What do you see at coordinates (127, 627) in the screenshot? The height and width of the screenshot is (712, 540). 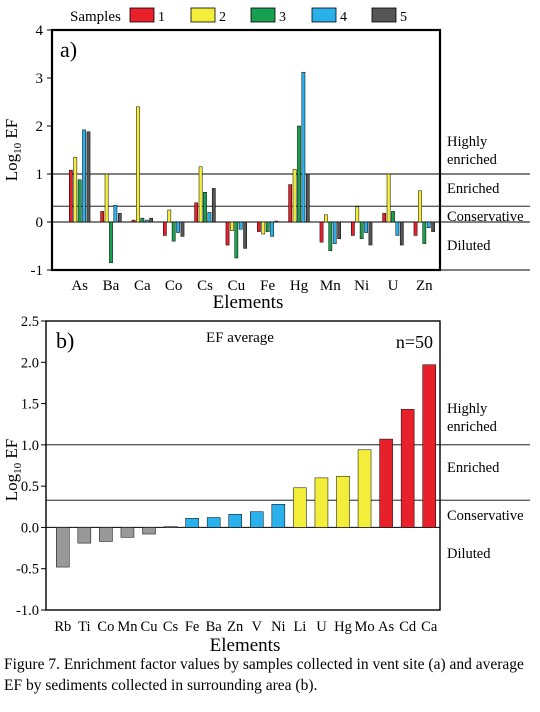 I see `tick-label-b-Mn: Mn` at bounding box center [127, 627].